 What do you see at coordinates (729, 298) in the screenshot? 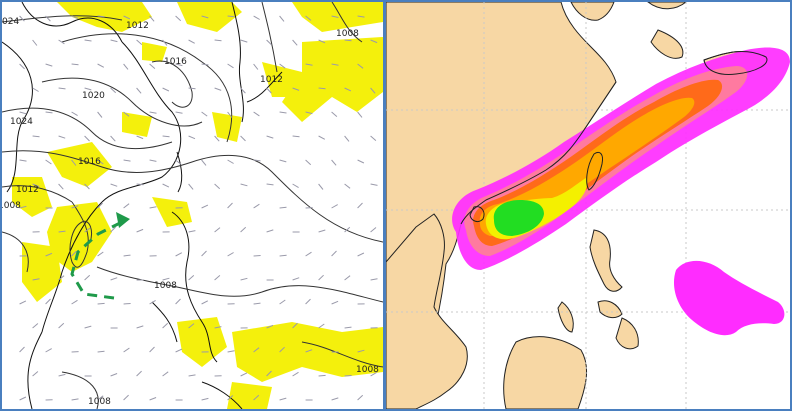
I see `secondary-patch-magenta` at bounding box center [729, 298].